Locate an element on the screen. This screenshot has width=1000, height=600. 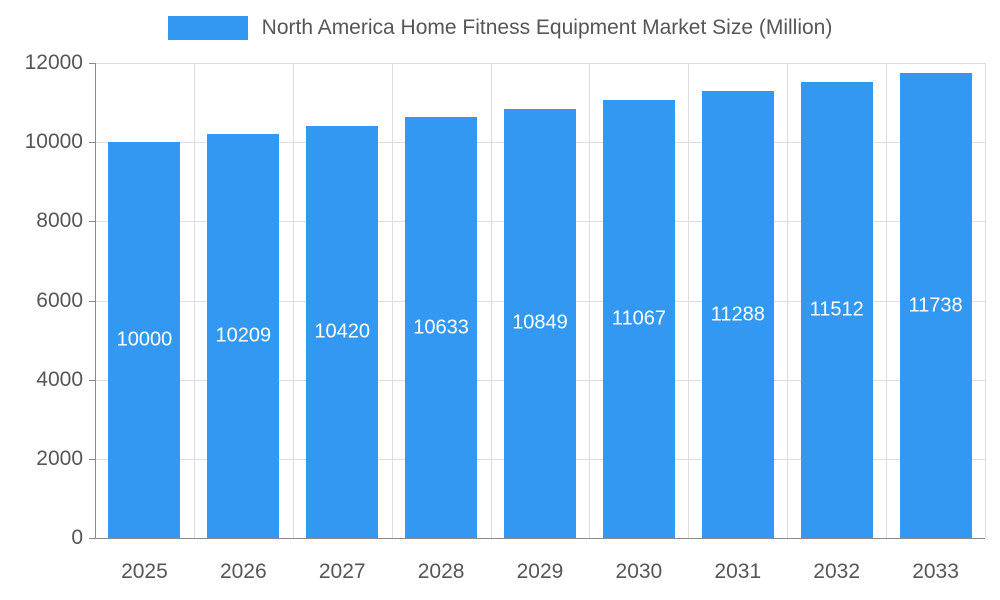
gridline-horizontal is located at coordinates (540, 63).